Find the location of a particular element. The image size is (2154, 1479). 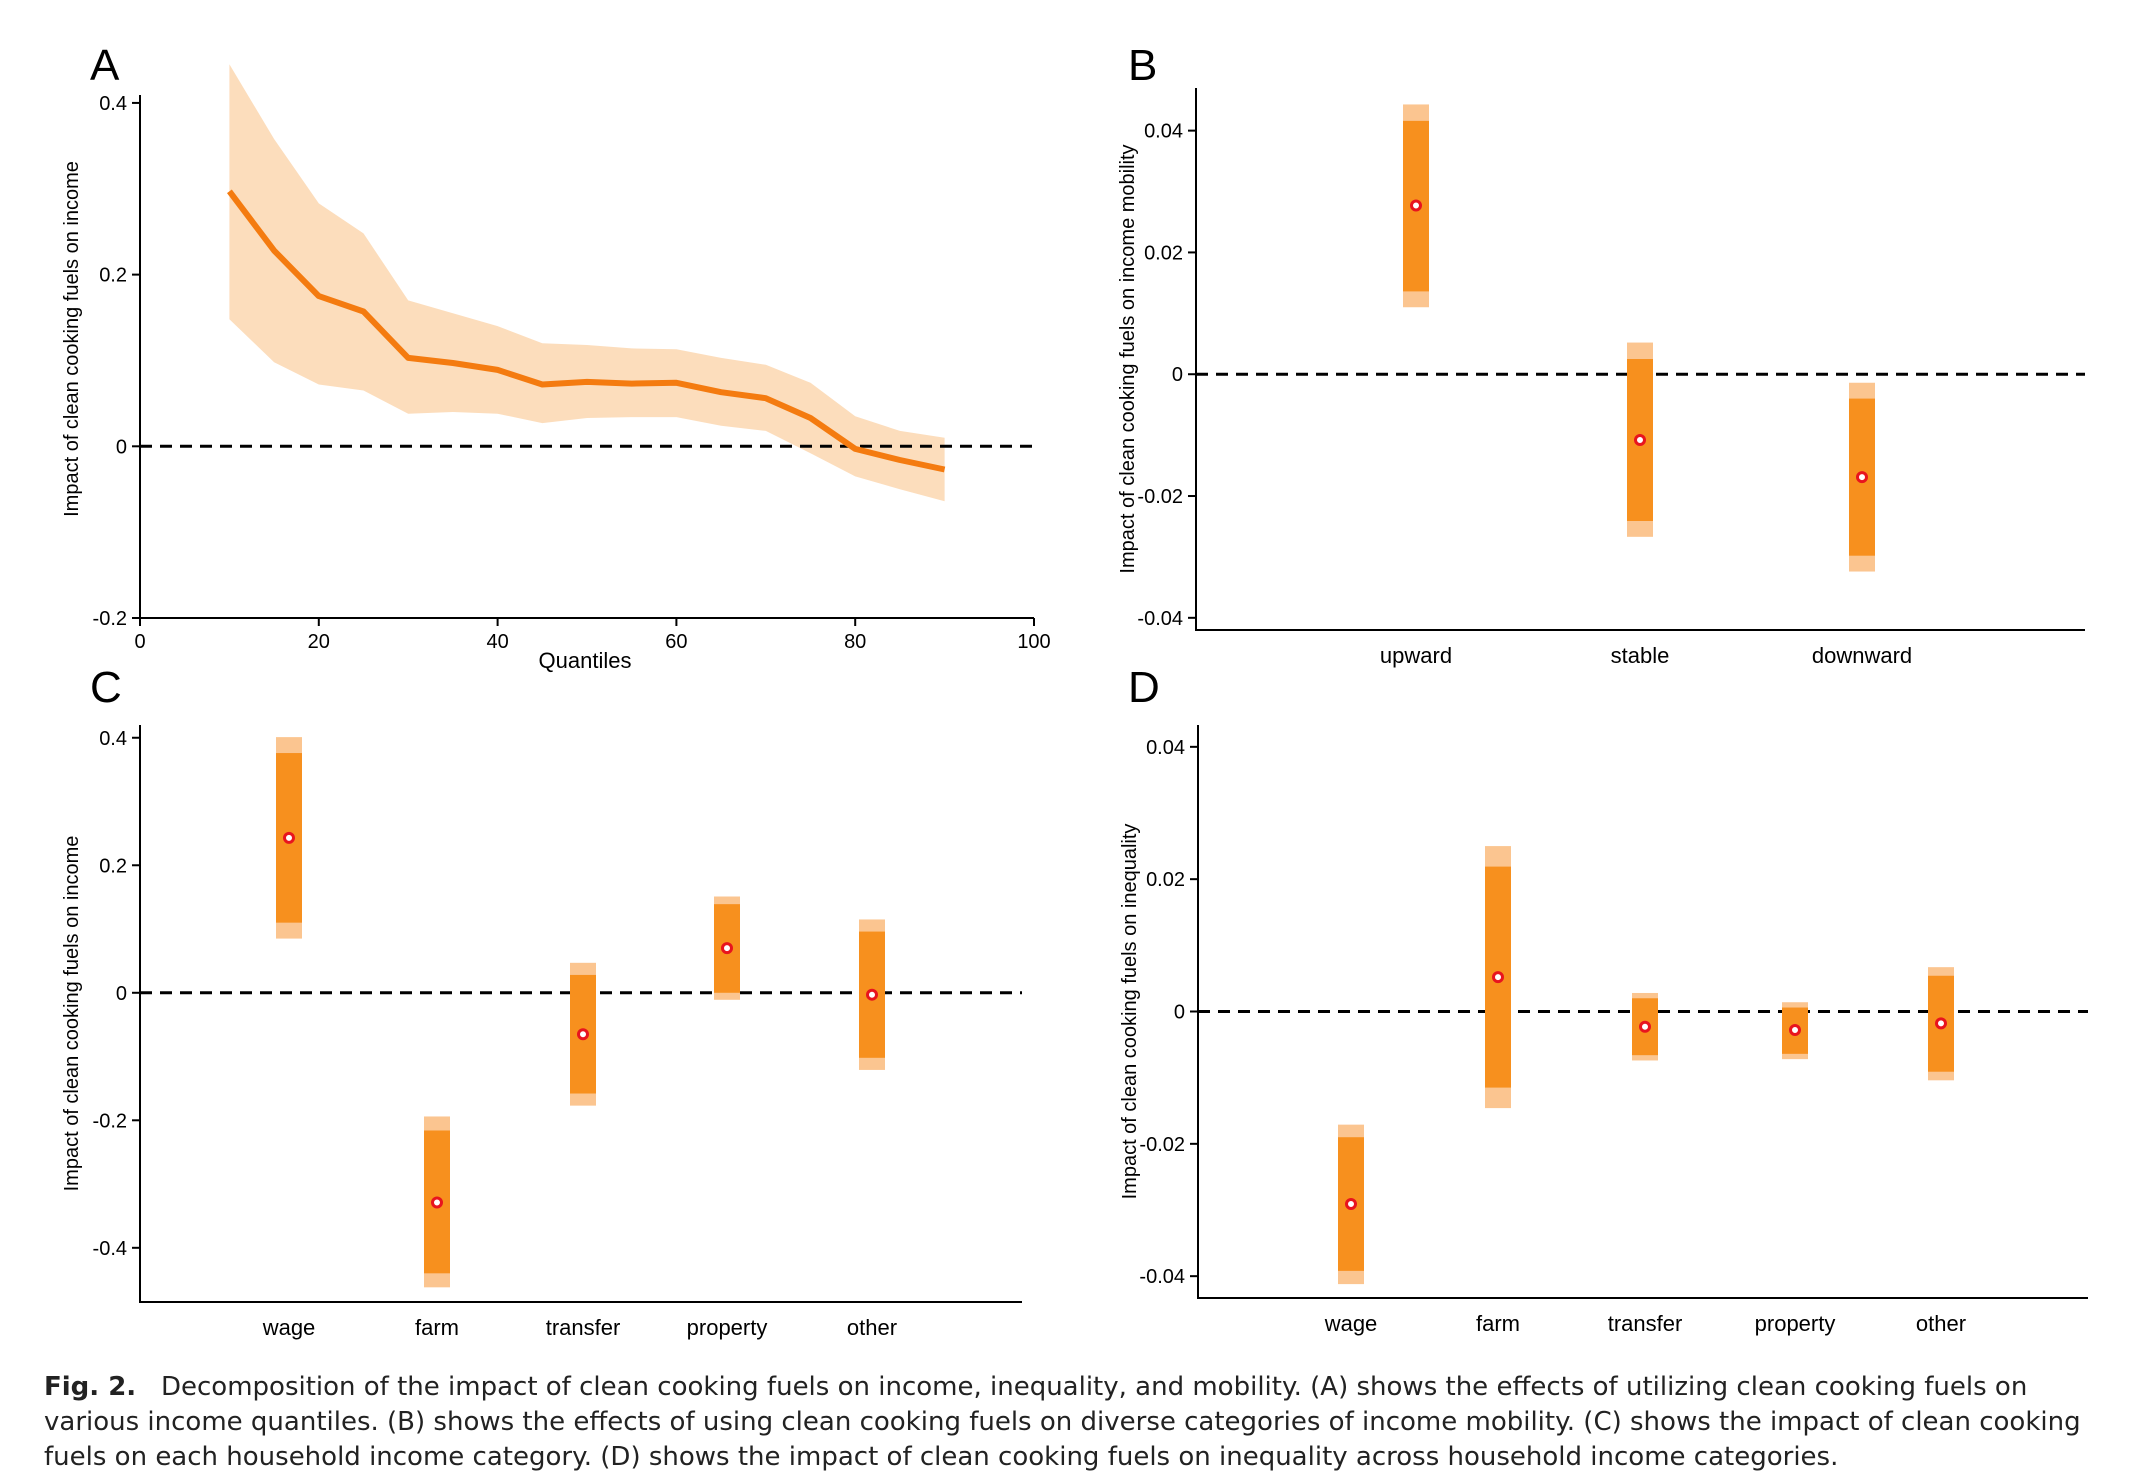

panel-letter: D is located at coordinates (1144, 687).